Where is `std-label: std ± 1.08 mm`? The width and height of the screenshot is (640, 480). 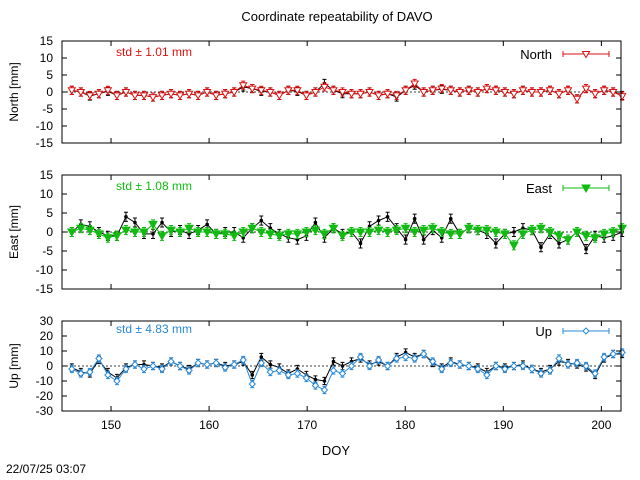
std-label: std ± 1.08 mm is located at coordinates (154, 186).